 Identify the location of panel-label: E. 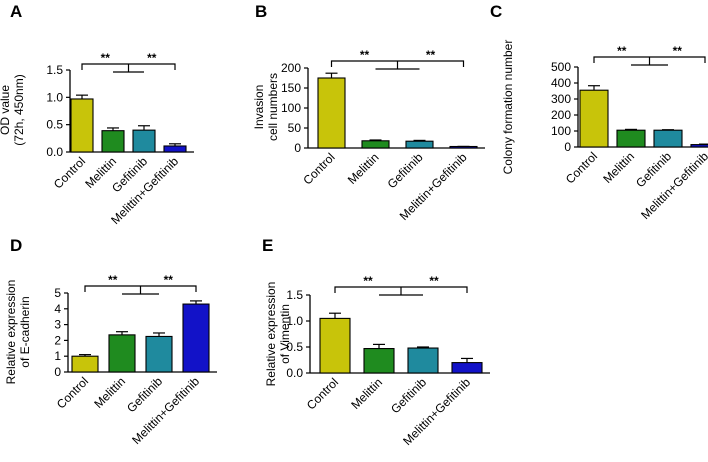
(267, 245).